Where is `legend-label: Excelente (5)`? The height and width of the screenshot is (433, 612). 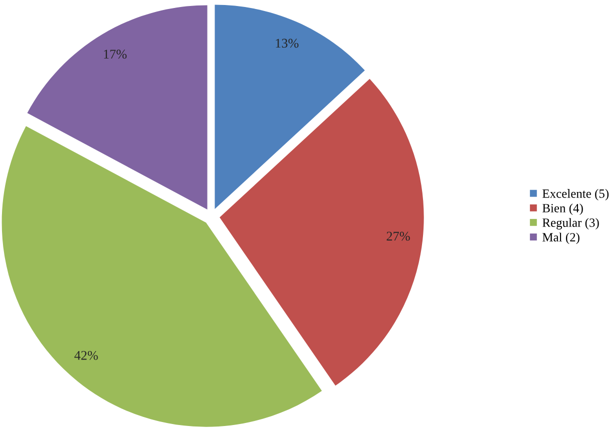
legend-label: Excelente (5) is located at coordinates (575, 194).